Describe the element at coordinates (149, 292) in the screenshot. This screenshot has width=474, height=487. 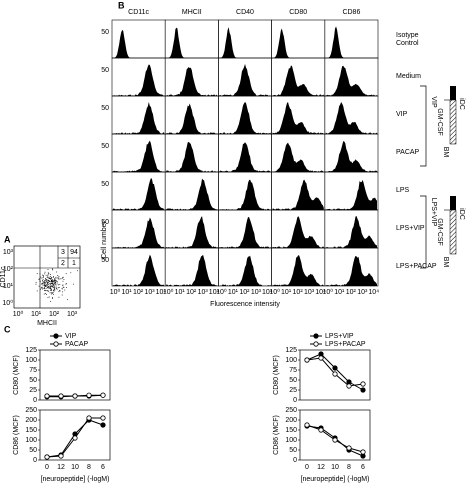
I see `x-tick-label: 10³` at that location.